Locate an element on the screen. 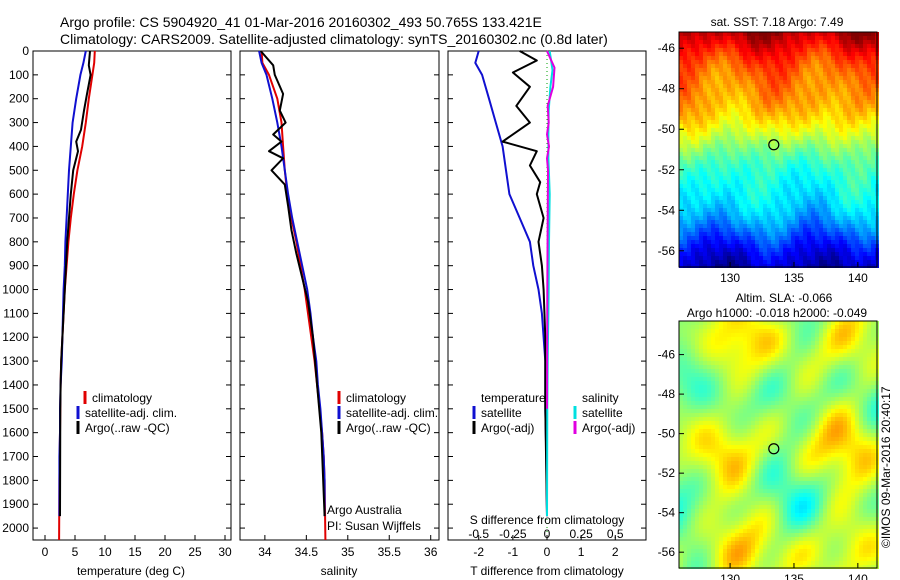 This screenshot has height=580, width=900. x-tick-label: 34.5 is located at coordinates (307, 552).